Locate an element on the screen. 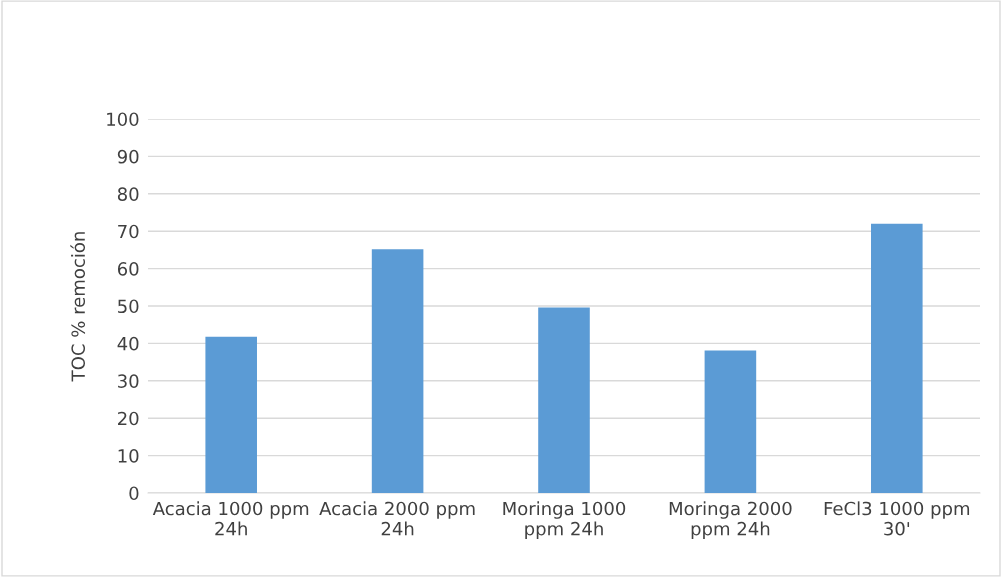  y-tick-label: 40 is located at coordinates (128, 343).